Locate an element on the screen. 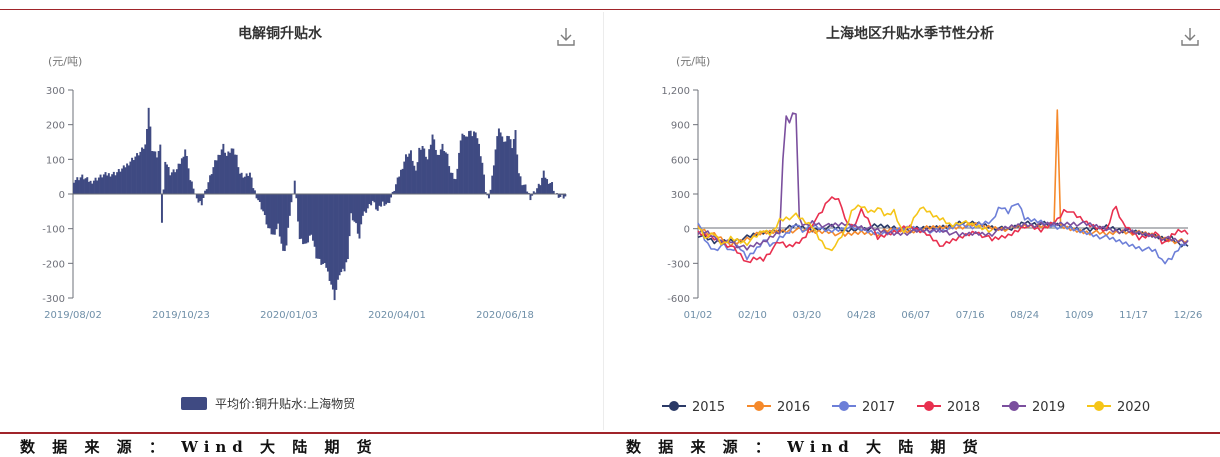  source-note-left: 数 据 来 源 ： Wind 大 陆 期 货 is located at coordinates (199, 447).